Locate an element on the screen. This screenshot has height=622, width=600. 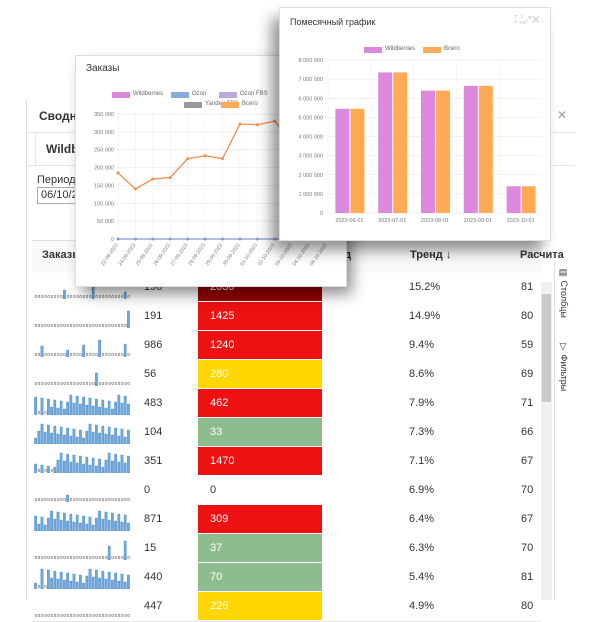
table-row: 871 309 6.4% 67 is located at coordinates (287, 520).